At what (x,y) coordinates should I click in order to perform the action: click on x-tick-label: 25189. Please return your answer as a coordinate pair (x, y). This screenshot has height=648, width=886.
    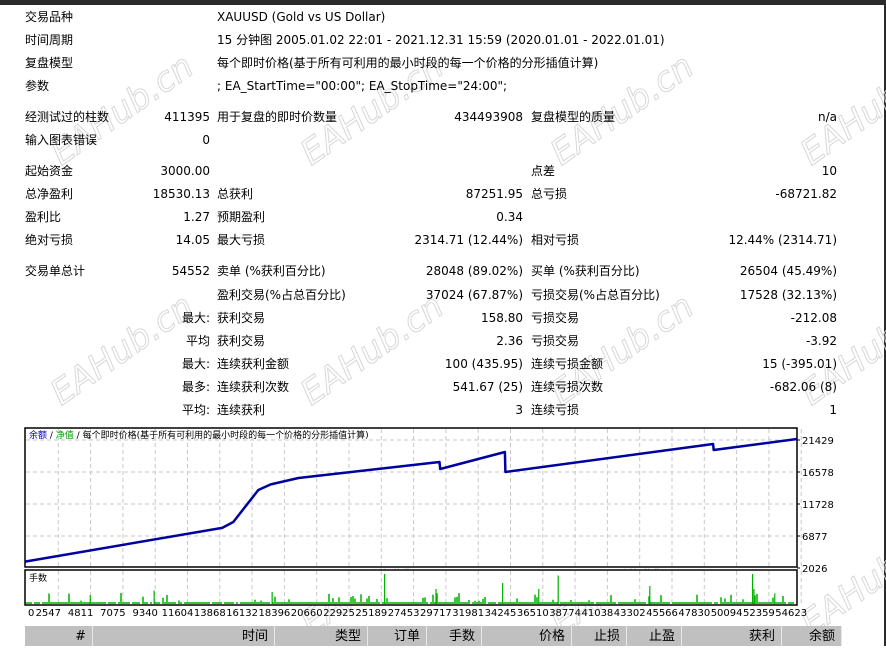
    Looking at the image, I should click on (371, 613).